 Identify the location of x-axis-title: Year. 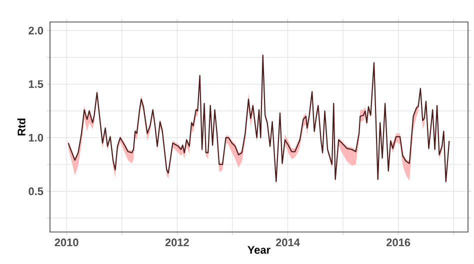
(259, 250).